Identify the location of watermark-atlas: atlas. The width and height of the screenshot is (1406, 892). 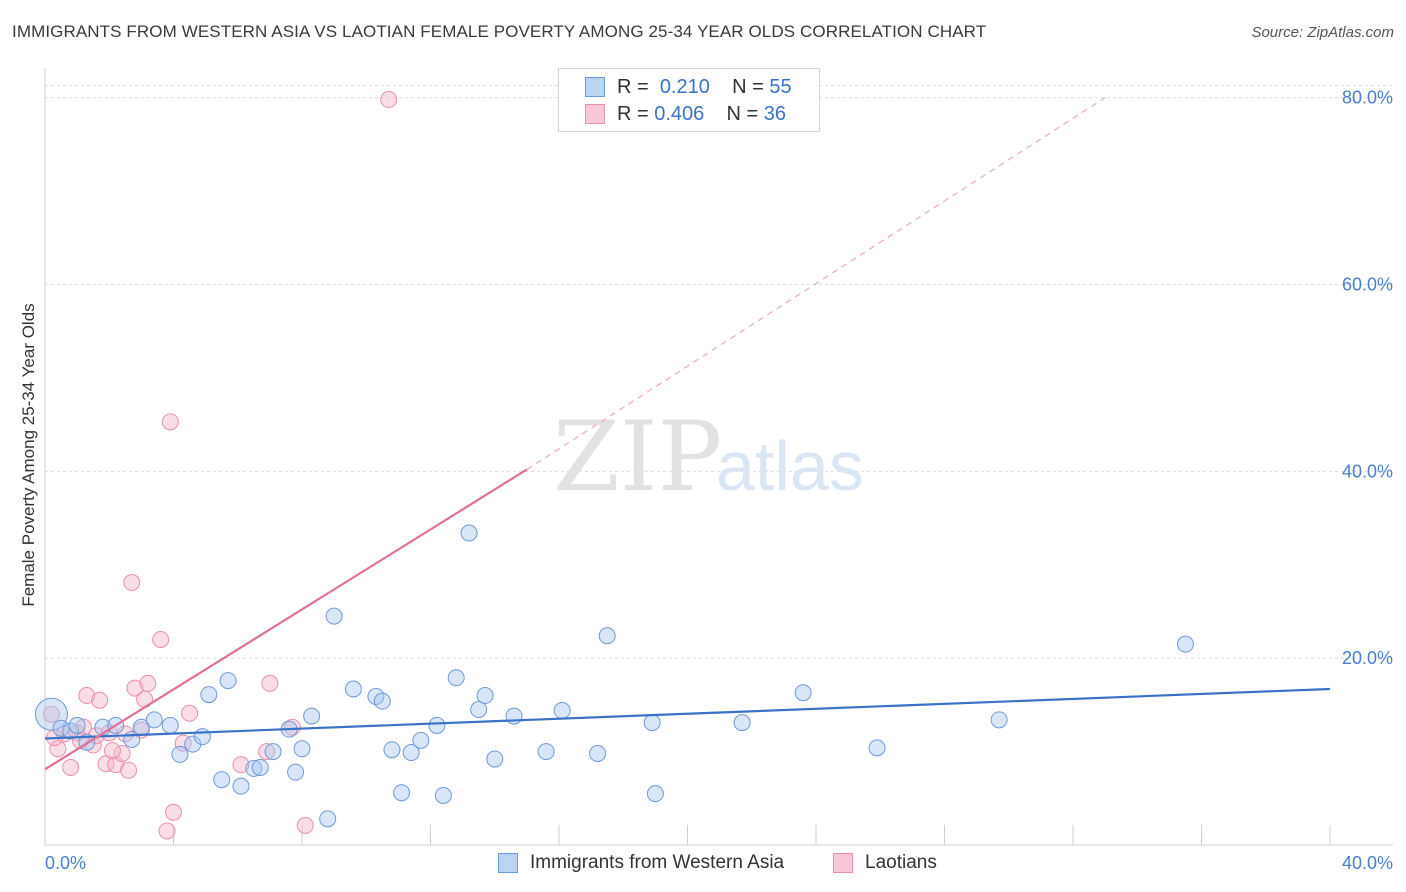
(790, 466).